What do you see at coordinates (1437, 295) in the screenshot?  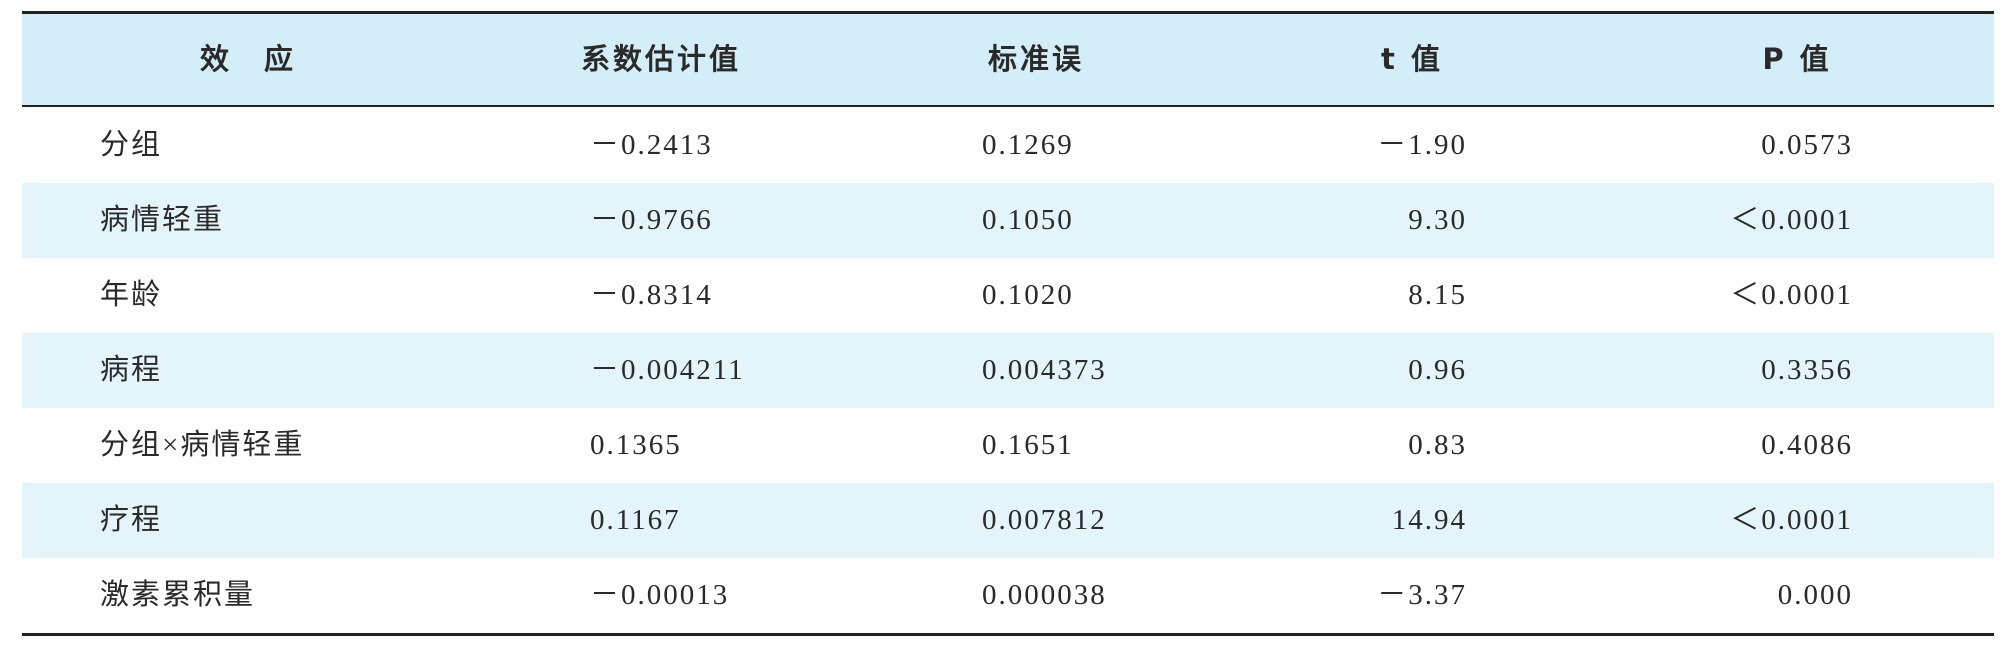 I see `table-cell: 8.15` at bounding box center [1437, 295].